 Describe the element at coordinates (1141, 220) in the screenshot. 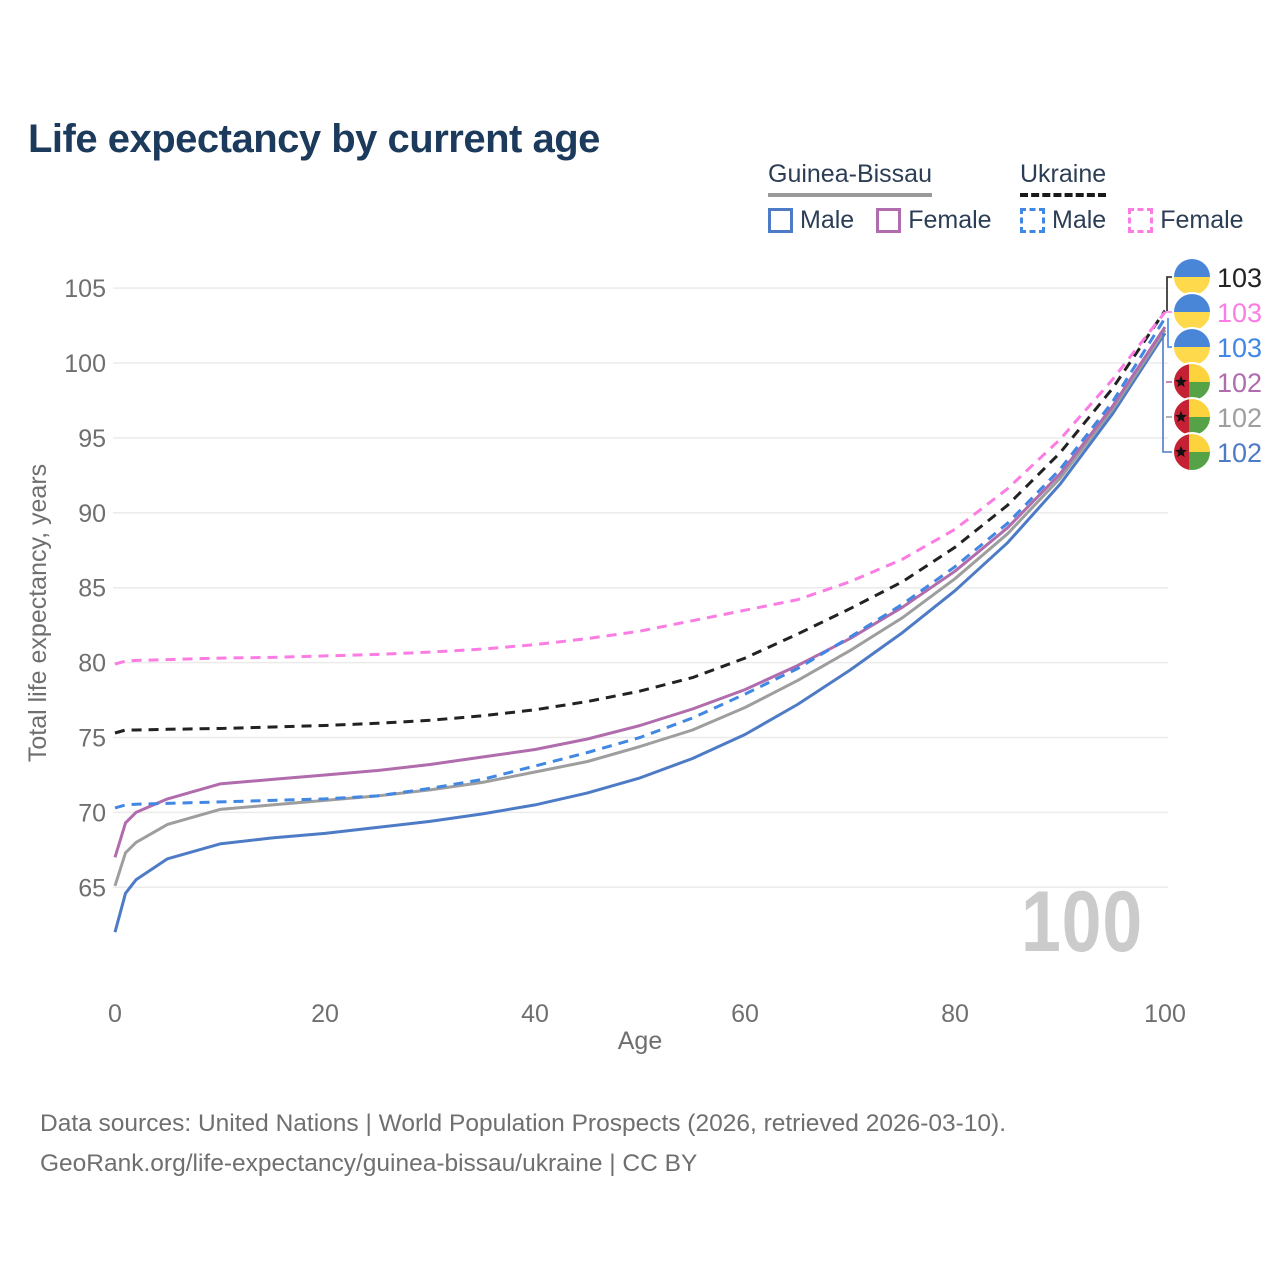

I see `legend-swatch-ua-female` at that location.